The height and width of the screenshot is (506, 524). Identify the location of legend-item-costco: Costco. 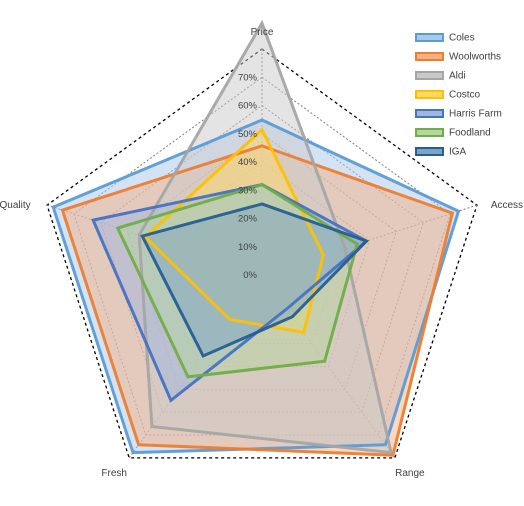
(448, 95).